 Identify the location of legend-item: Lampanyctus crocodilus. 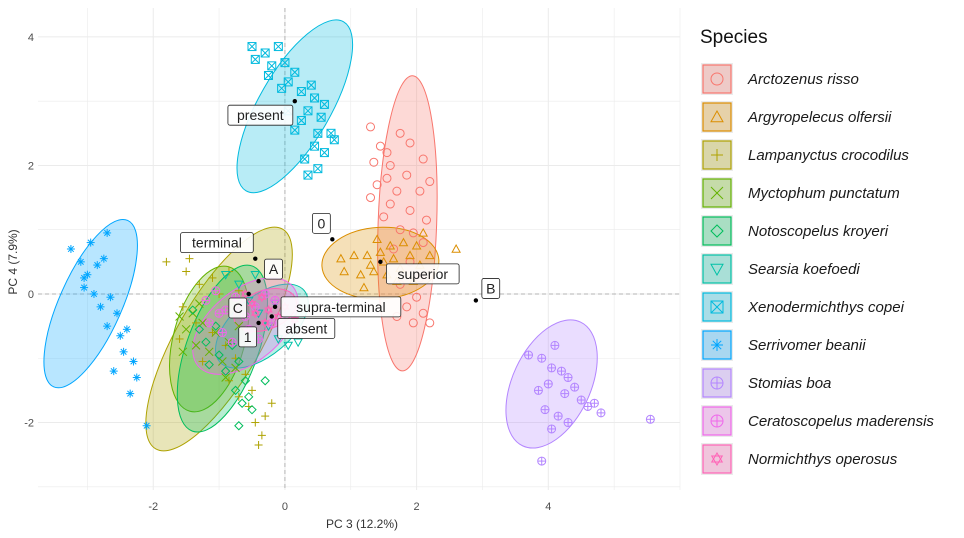
(831, 155).